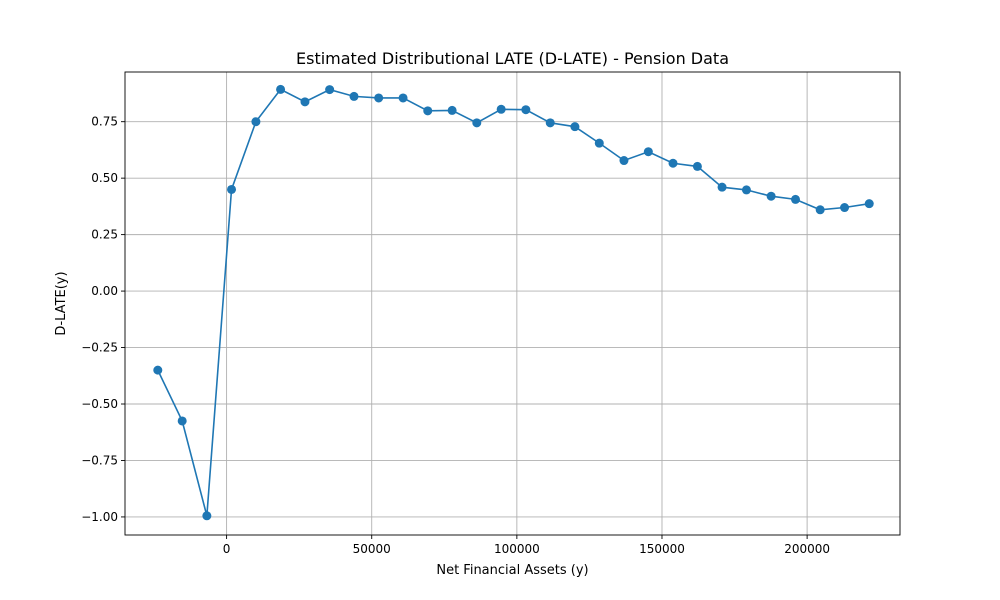  Describe the element at coordinates (99, 404) in the screenshot. I see `y-tick-label: −0.50` at that location.